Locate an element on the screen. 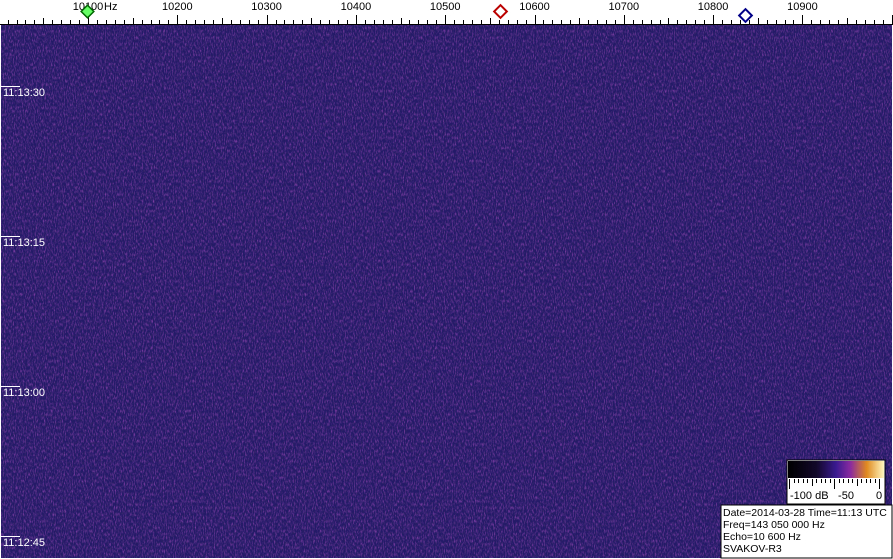 Image resolution: width=893 pixels, height=559 pixels. frequency-label: 10900 is located at coordinates (802, 7).